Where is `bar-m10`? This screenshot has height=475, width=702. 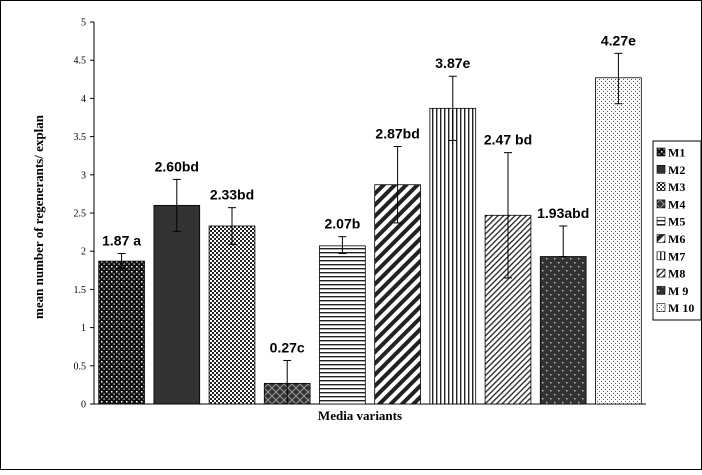 bar-m10 is located at coordinates (618, 241).